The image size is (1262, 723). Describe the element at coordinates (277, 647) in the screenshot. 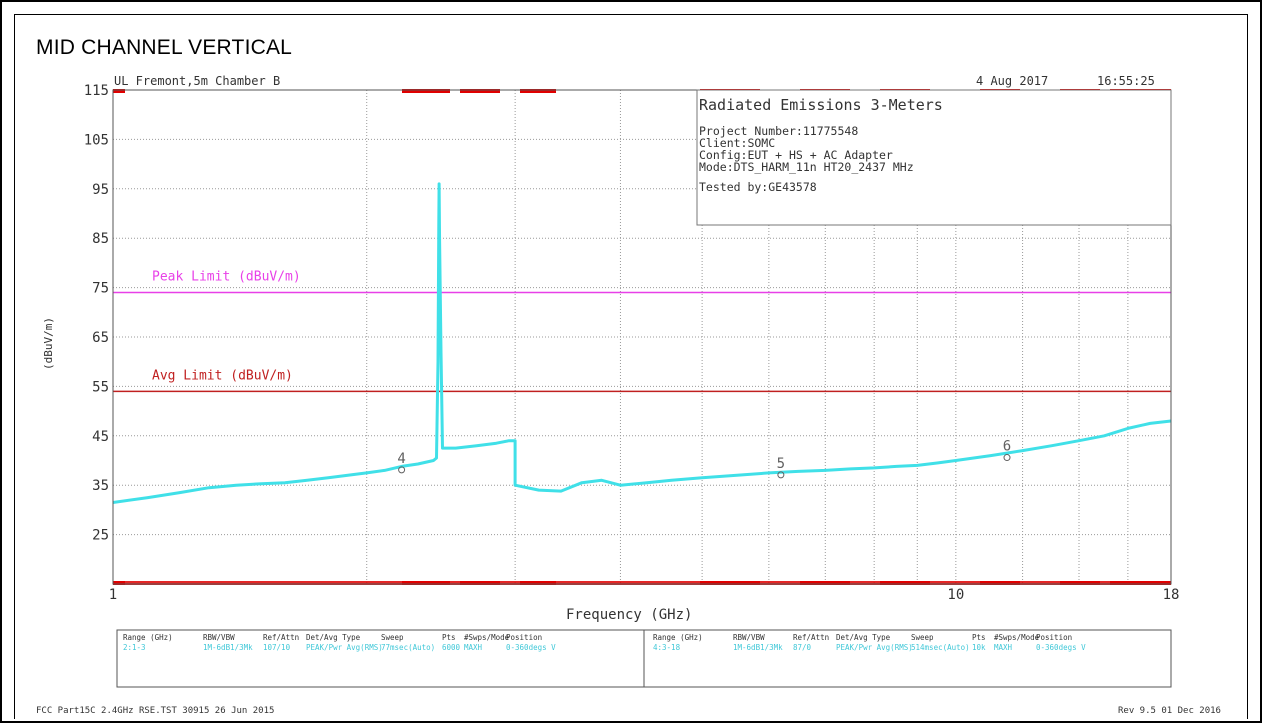

I see `settings-value: 107/10` at that location.